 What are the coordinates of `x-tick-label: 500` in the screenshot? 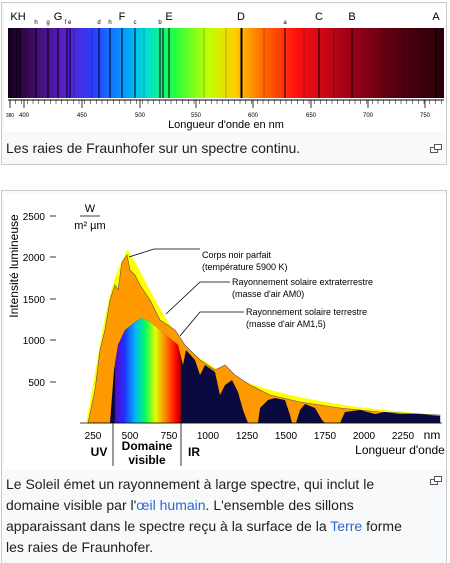 It's located at (130, 436).